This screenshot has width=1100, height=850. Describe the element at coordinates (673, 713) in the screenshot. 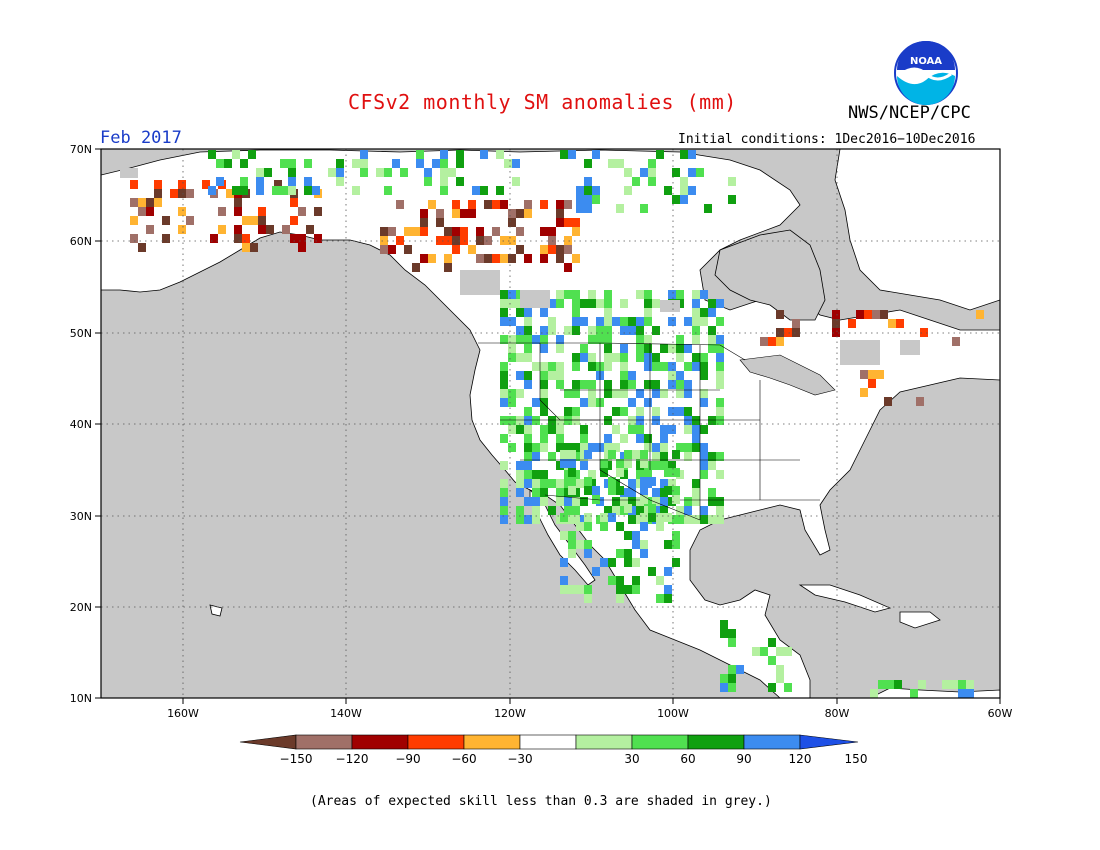

I see `lon-label-100w: 100W` at that location.